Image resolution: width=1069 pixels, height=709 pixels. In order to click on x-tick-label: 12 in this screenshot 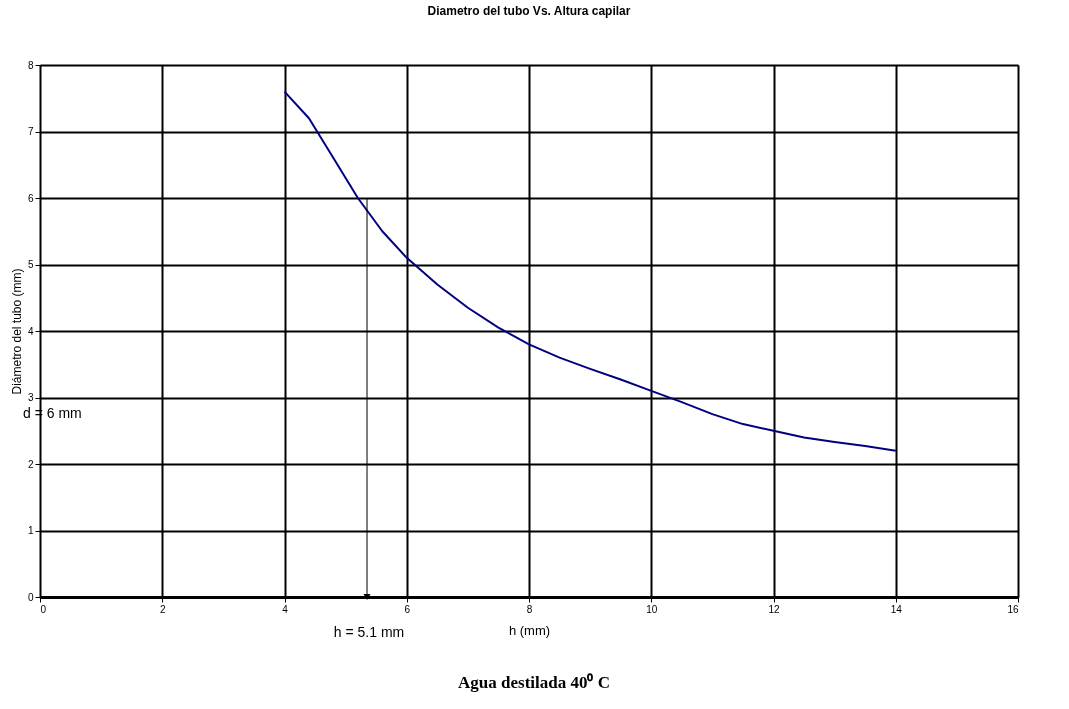, I will do `click(774, 609)`.